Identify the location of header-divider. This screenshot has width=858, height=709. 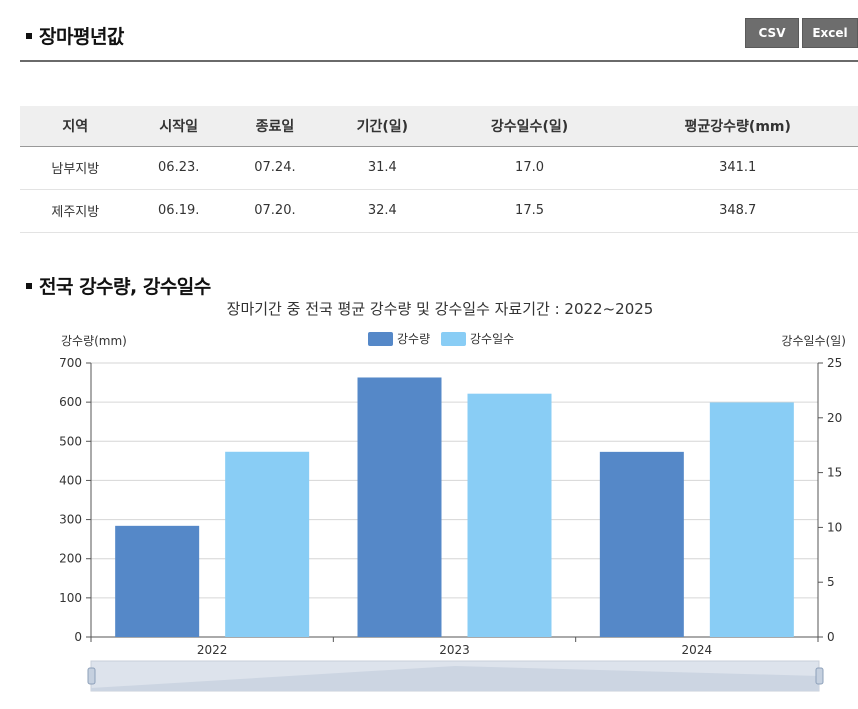
(439, 61).